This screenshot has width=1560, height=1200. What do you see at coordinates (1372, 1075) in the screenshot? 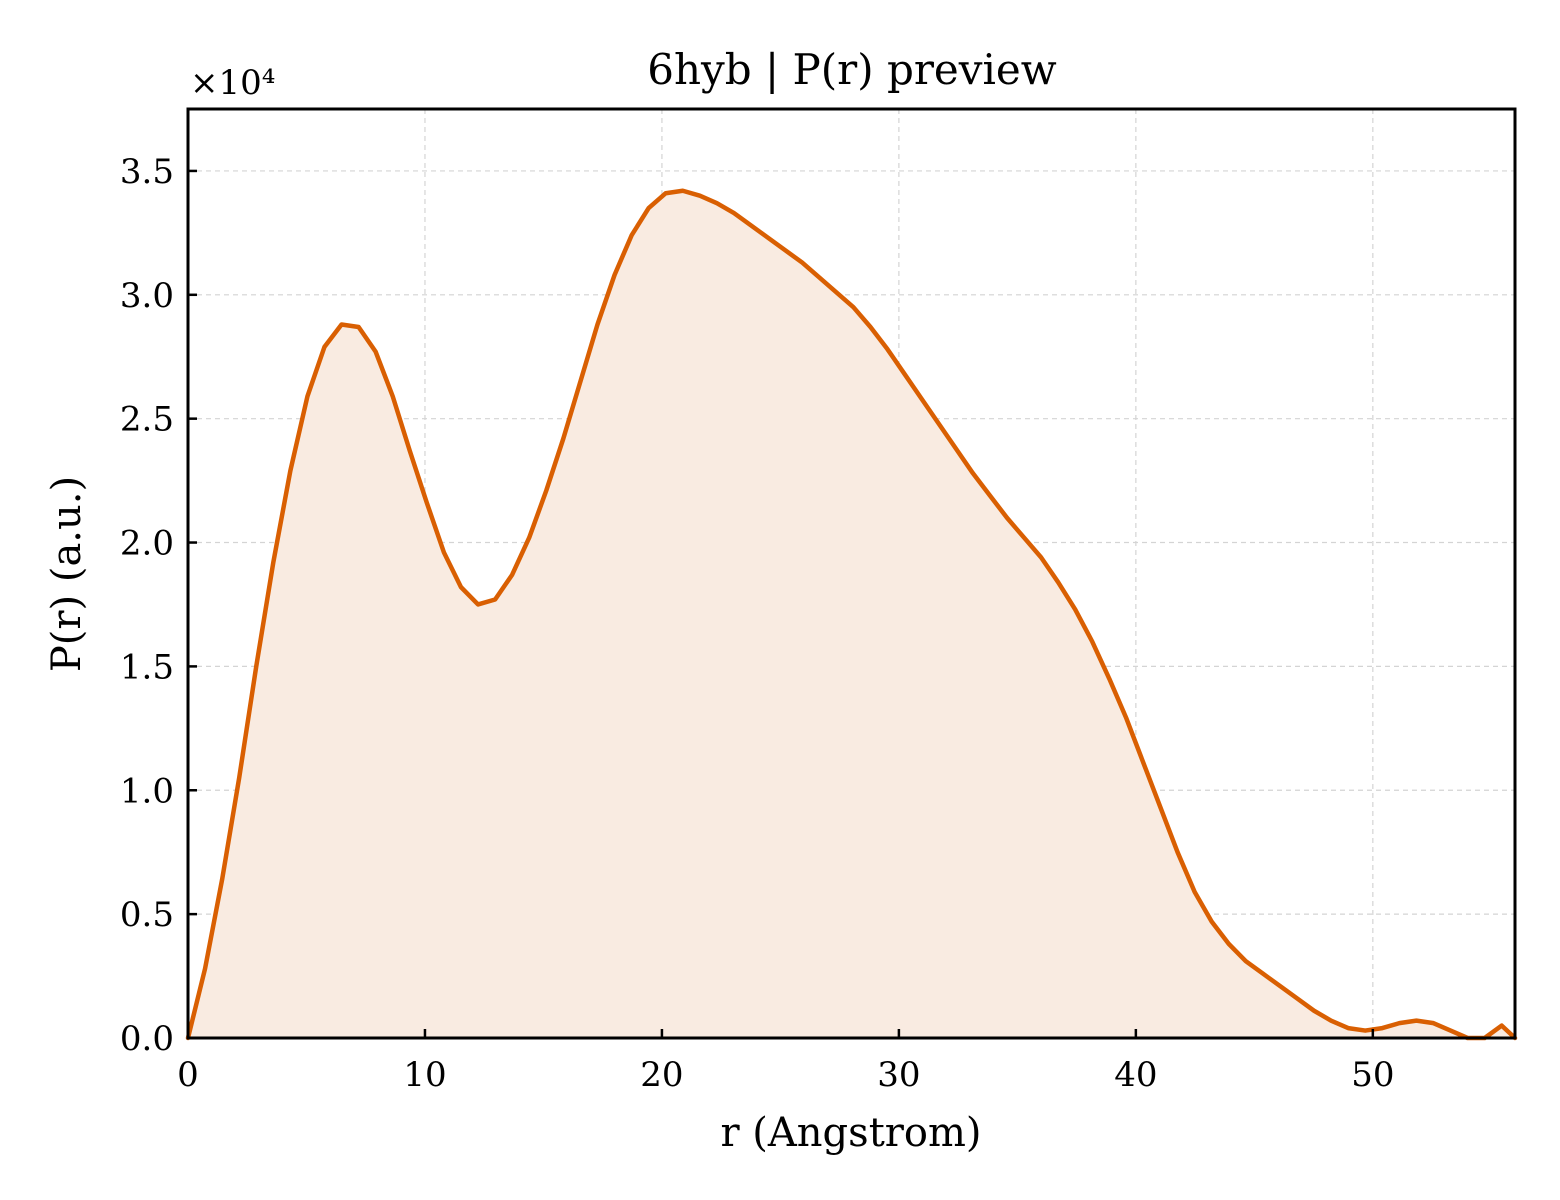
I see `x-tick-label: 50` at bounding box center [1372, 1075].